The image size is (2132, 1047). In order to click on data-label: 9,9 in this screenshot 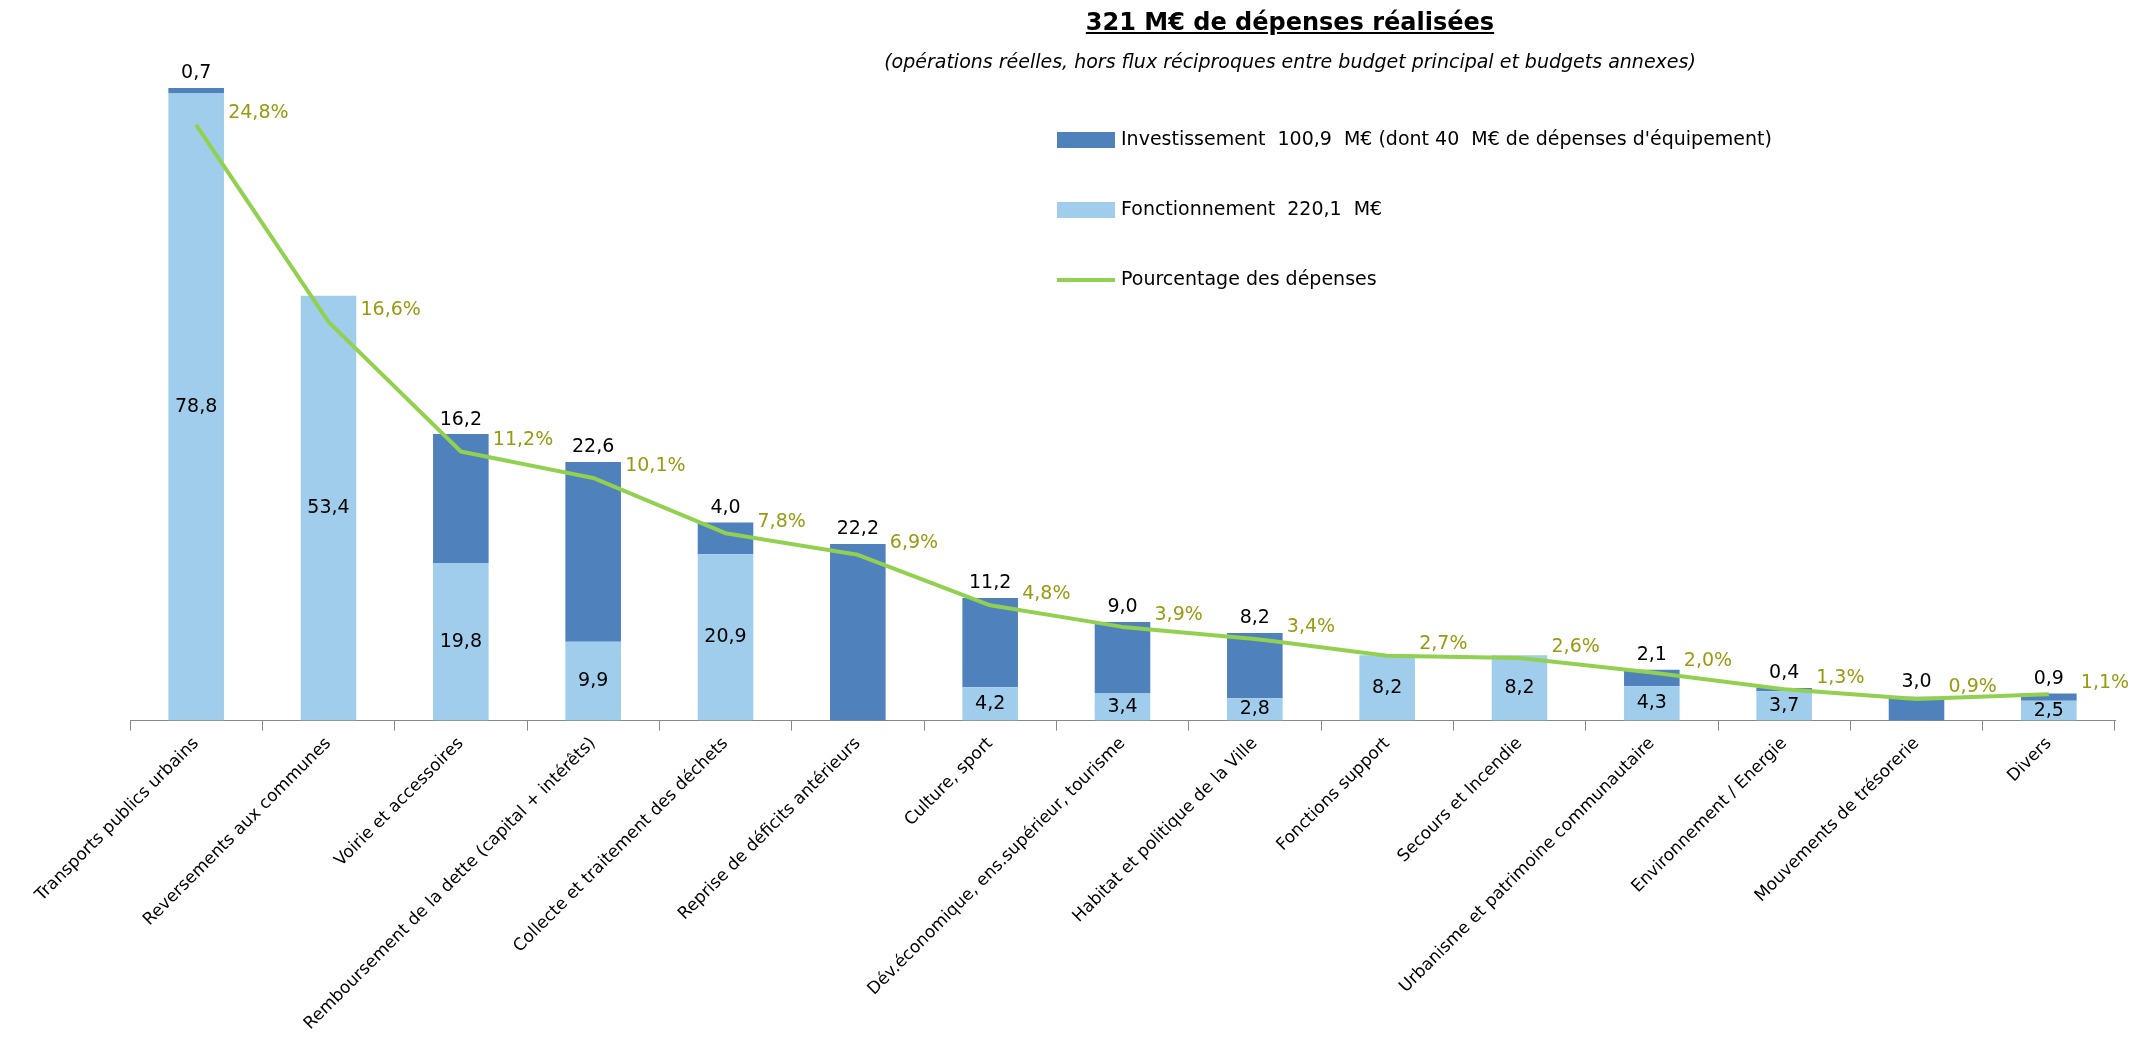, I will do `click(593, 679)`.